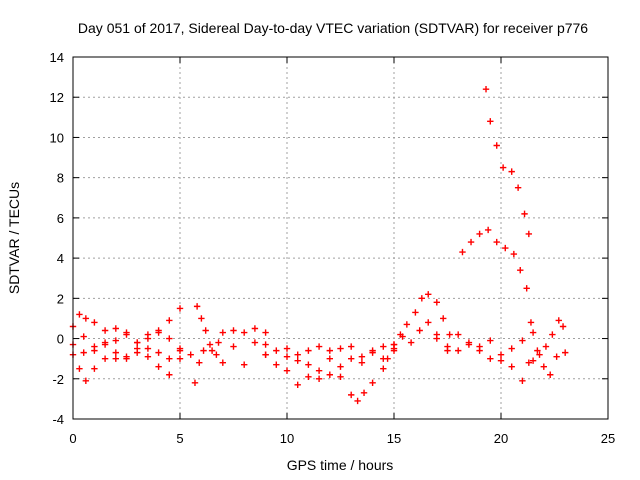 The width and height of the screenshot is (640, 480). What do you see at coordinates (126, 364) in the screenshot?
I see `series-track-b` at bounding box center [126, 364].